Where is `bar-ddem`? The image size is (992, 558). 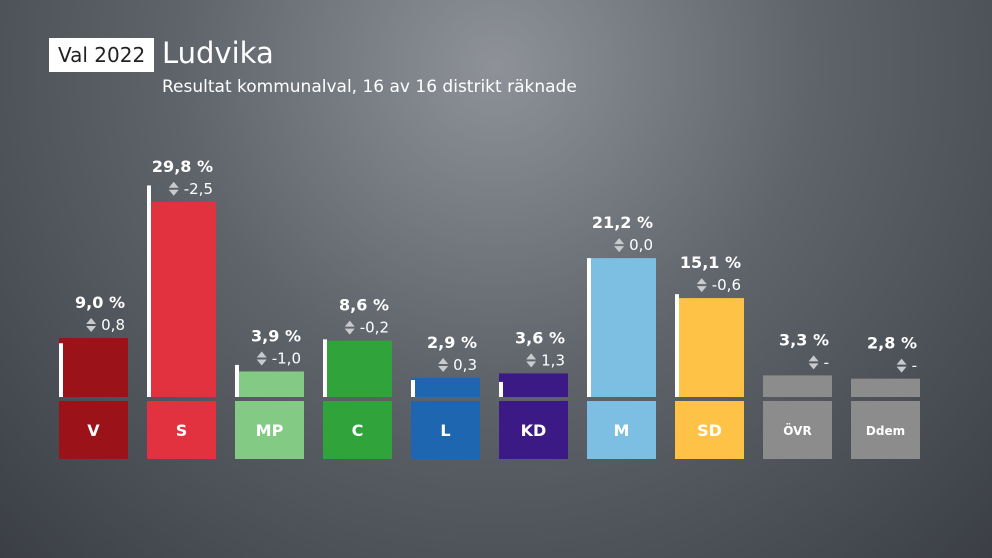 bar-ddem is located at coordinates (885, 387).